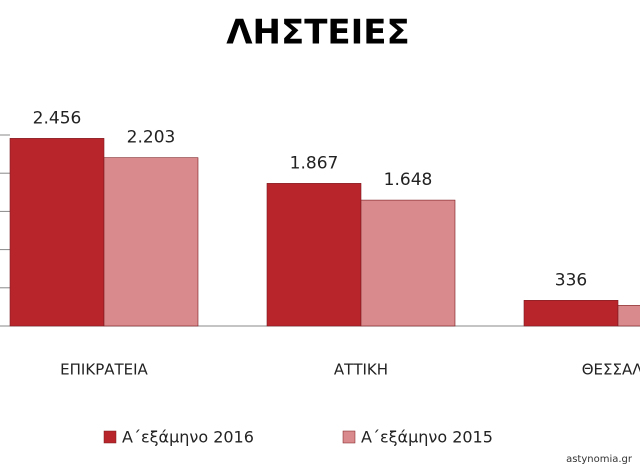 The width and height of the screenshot is (640, 468). What do you see at coordinates (57, 118) in the screenshot?
I see `data-label: 2.456` at bounding box center [57, 118].